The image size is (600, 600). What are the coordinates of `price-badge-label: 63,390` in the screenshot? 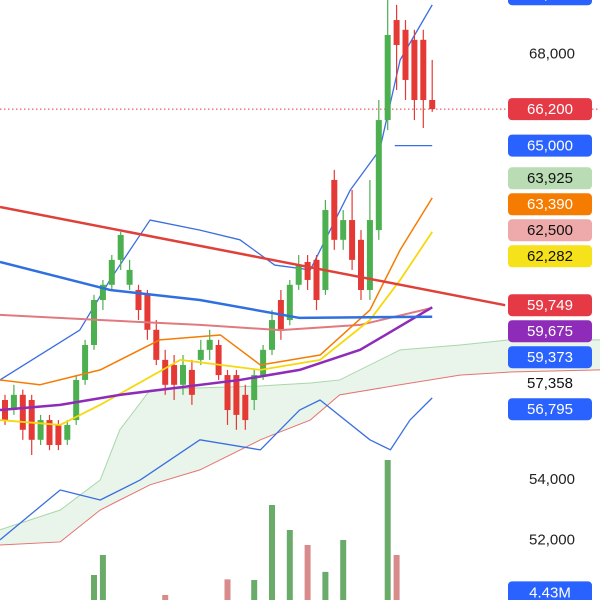 It's located at (550, 204).